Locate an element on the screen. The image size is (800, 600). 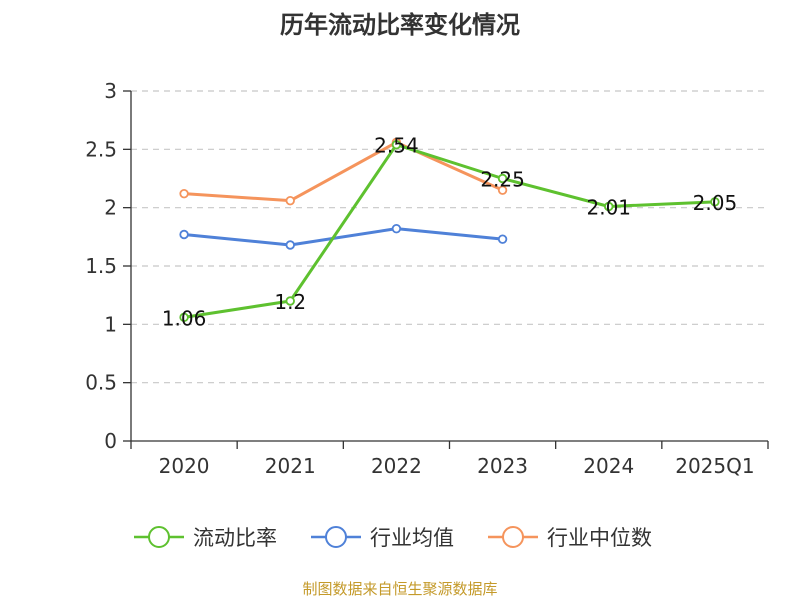
legend: 流动比率 行业均值 行业中位数 is located at coordinates (393, 538).